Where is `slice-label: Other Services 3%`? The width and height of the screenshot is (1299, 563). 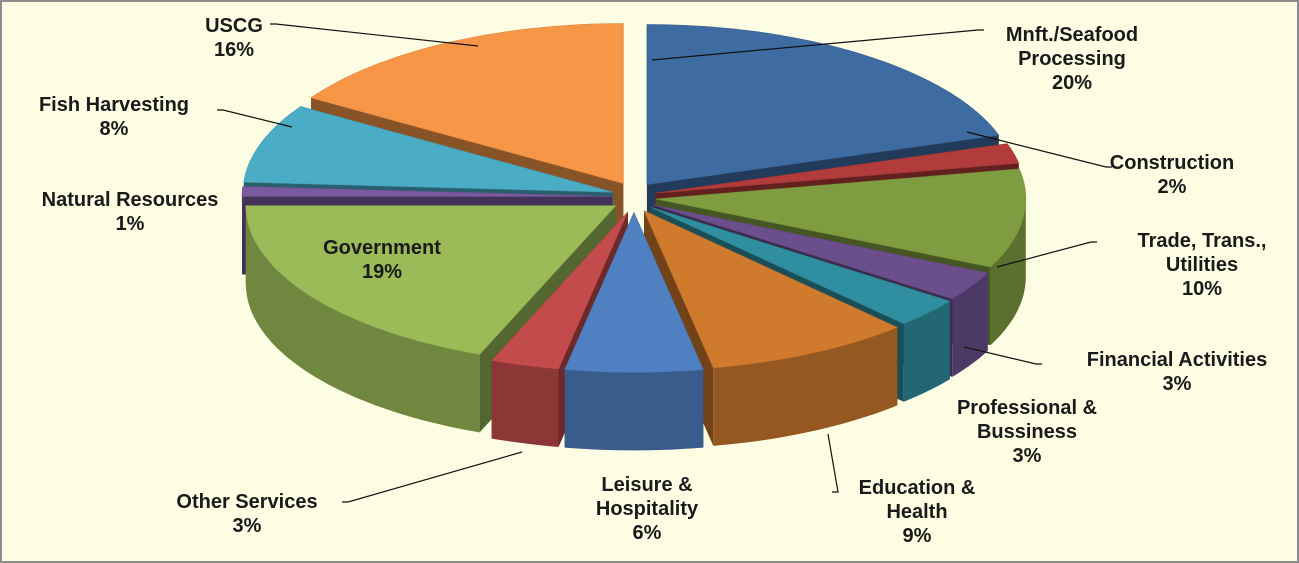
slice-label: Other Services 3% is located at coordinates (247, 514).